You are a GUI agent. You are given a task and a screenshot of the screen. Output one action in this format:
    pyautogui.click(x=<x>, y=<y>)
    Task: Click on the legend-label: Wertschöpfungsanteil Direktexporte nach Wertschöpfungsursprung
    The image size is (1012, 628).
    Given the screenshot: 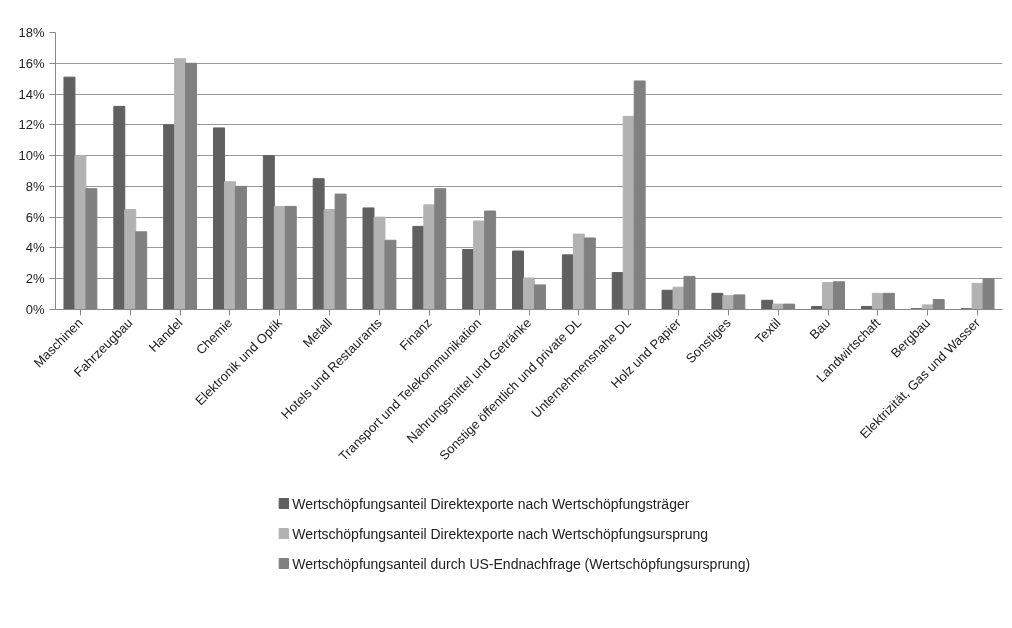 What is the action you would take?
    pyautogui.click(x=500, y=533)
    